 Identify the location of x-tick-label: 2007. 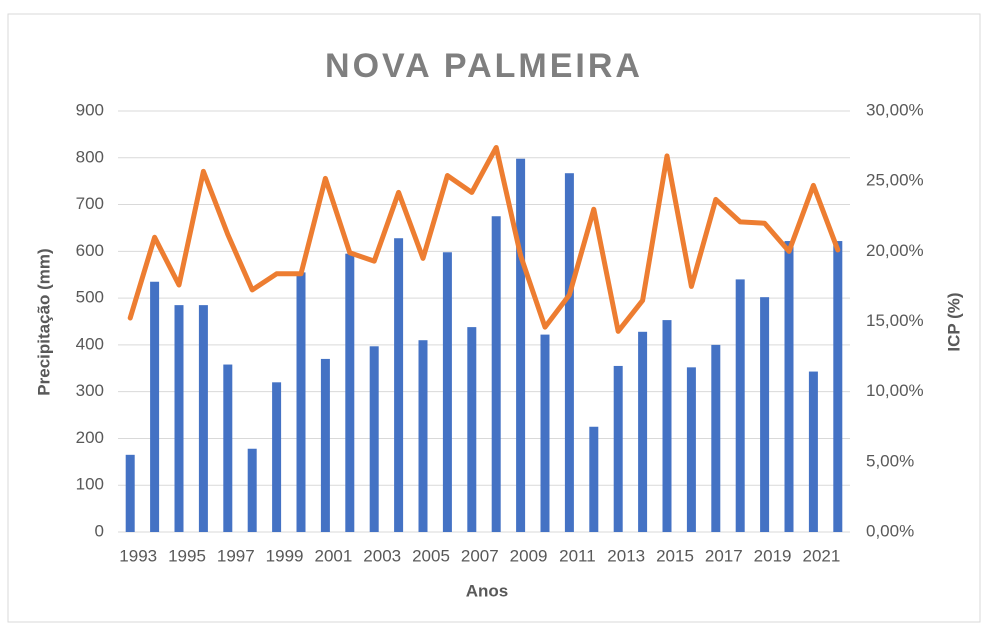
(480, 555).